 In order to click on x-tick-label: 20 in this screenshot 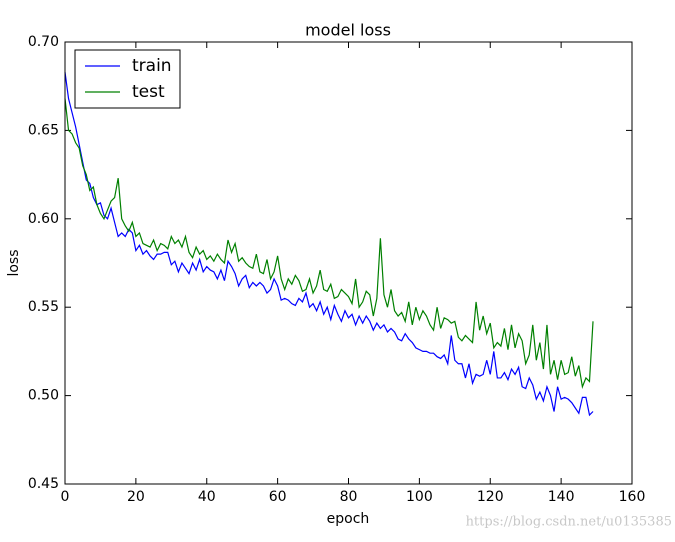, I will do `click(136, 497)`.